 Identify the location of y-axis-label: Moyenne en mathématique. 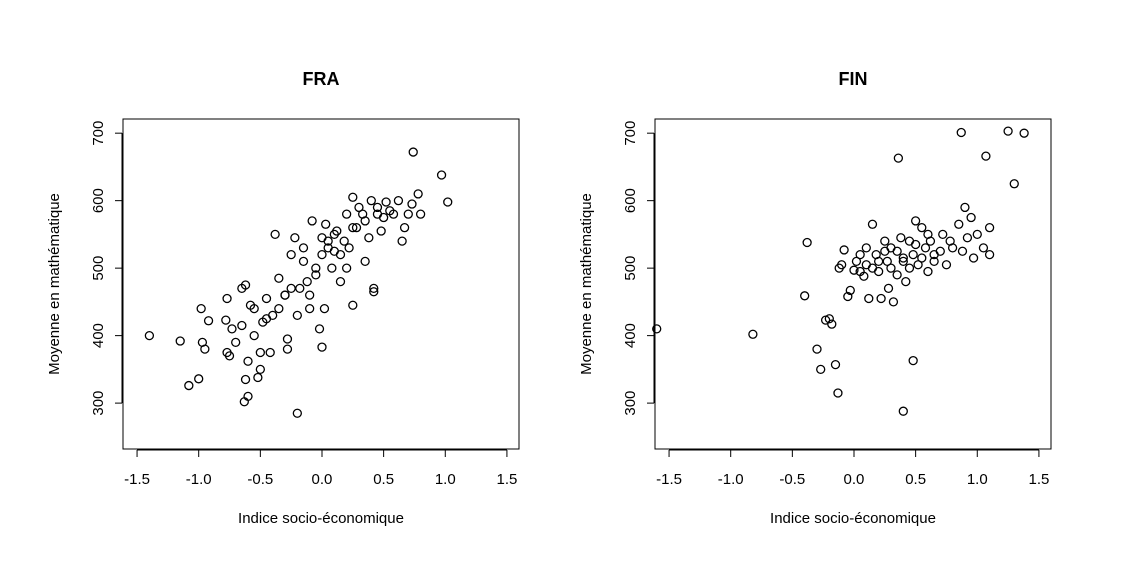
(54, 284).